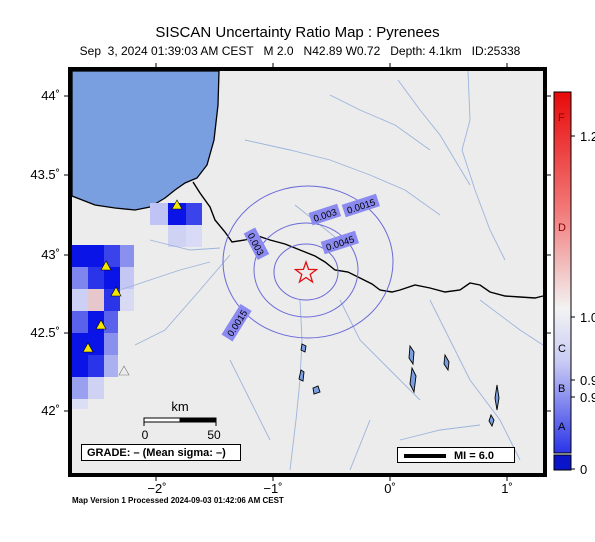 The width and height of the screenshot is (595, 542). Describe the element at coordinates (50, 95) in the screenshot. I see `lat-tick-label: 44˚` at that location.